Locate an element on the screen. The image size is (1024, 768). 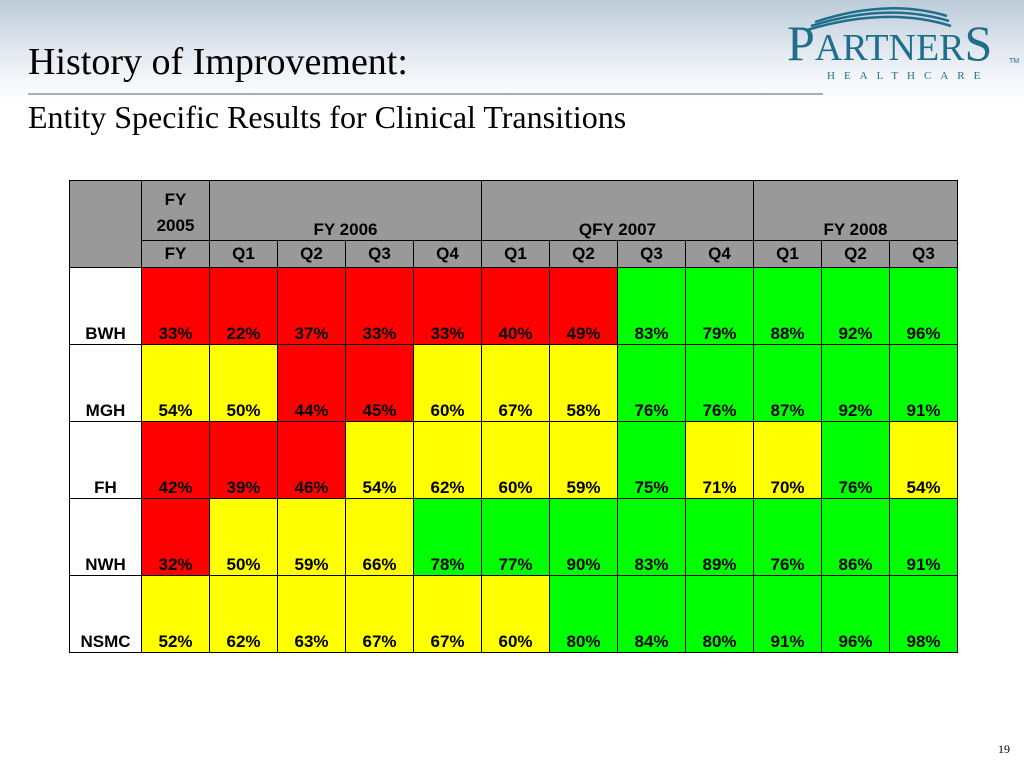
logo-arc-icon is located at coordinates (879, 19).